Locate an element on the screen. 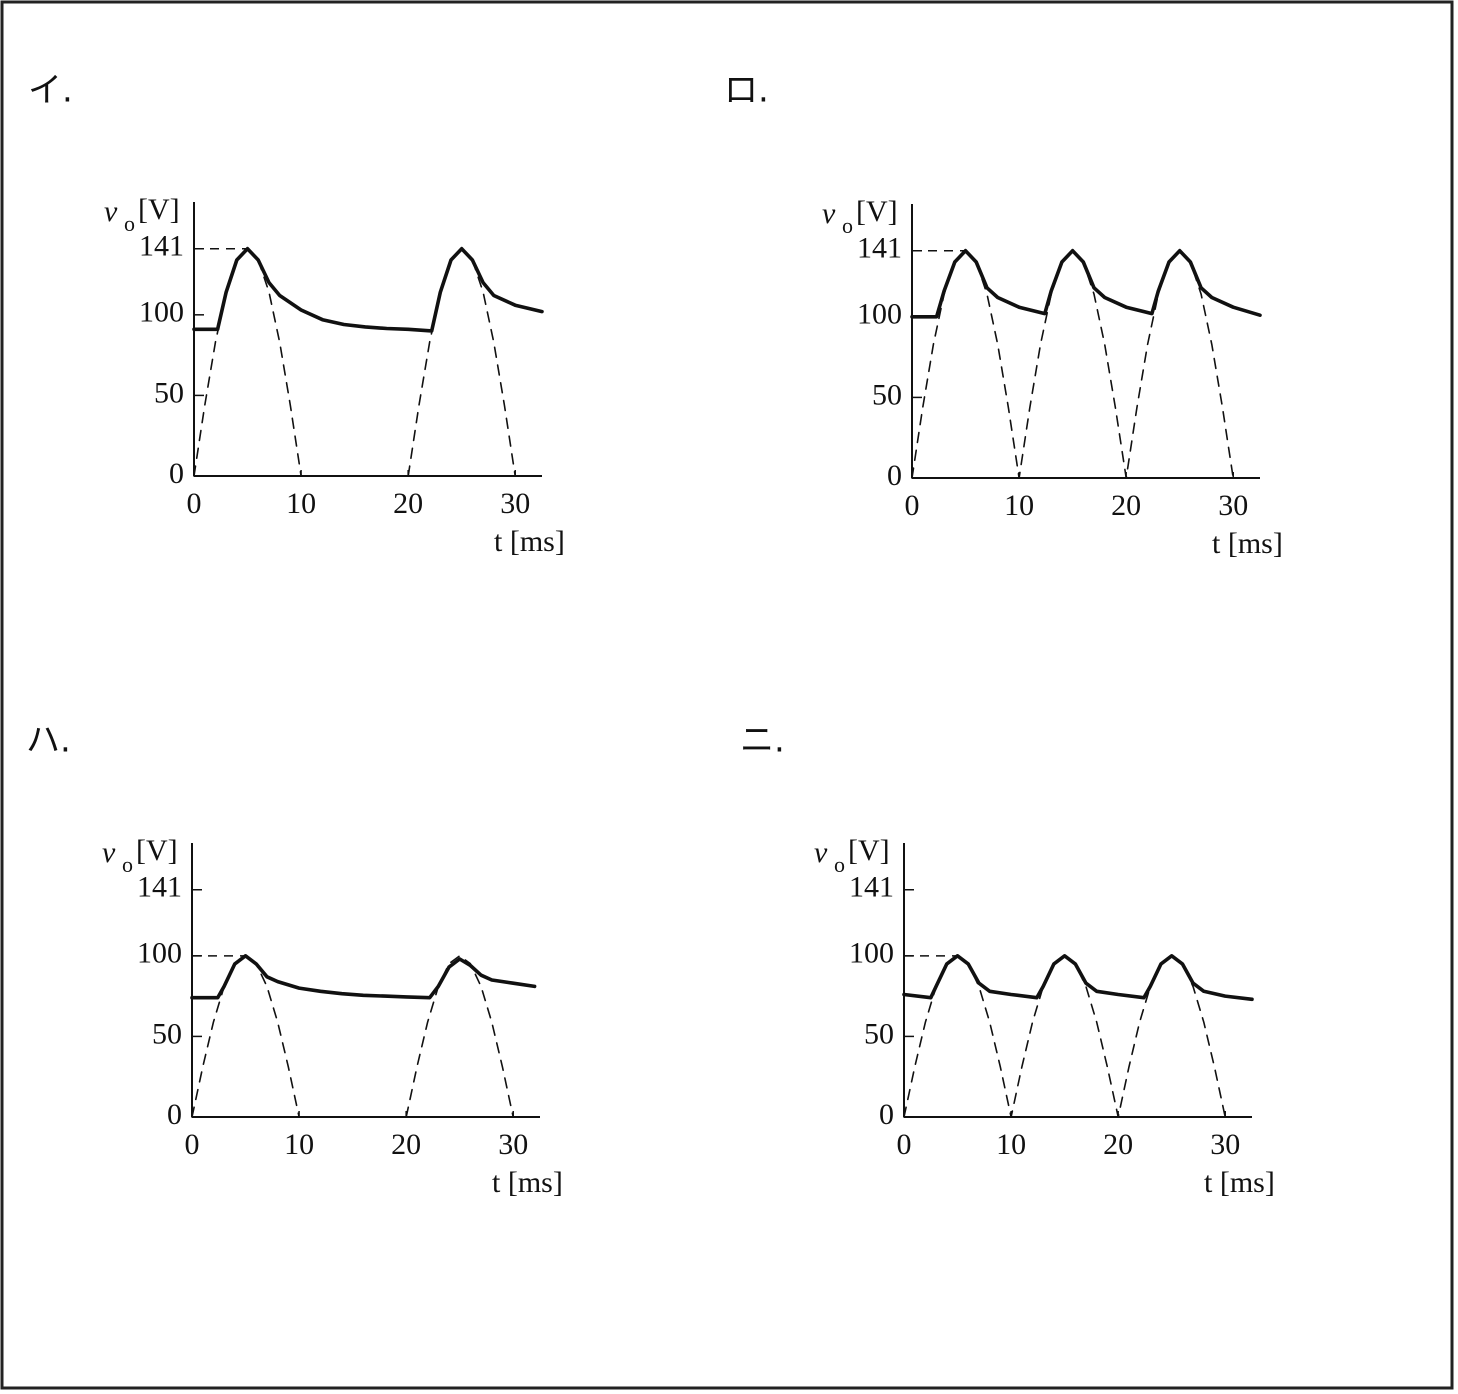 The width and height of the screenshot is (1458, 1394). panel-label: ハ. is located at coordinates (48, 741).